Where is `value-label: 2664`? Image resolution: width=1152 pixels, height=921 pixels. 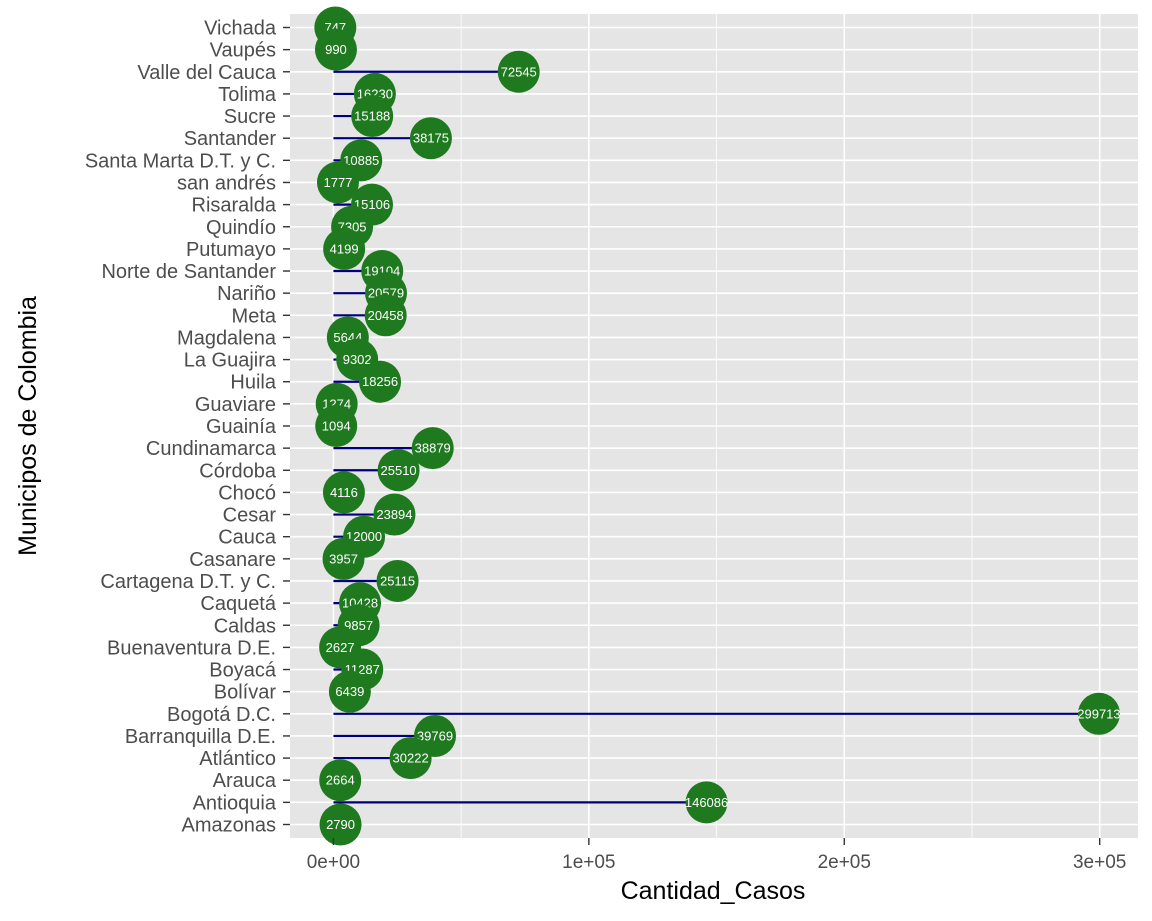
value-label: 2664 is located at coordinates (340, 780).